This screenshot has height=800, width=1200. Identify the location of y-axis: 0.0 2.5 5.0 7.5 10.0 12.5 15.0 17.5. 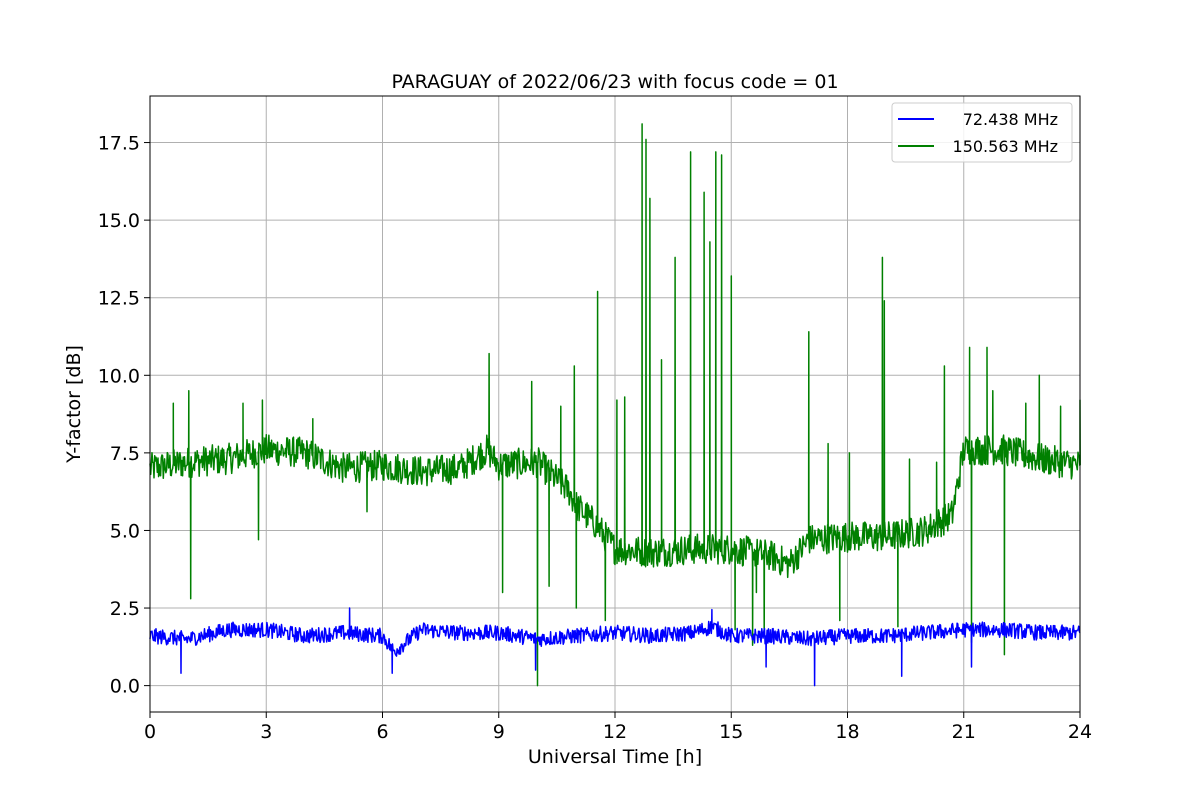
(124, 415).